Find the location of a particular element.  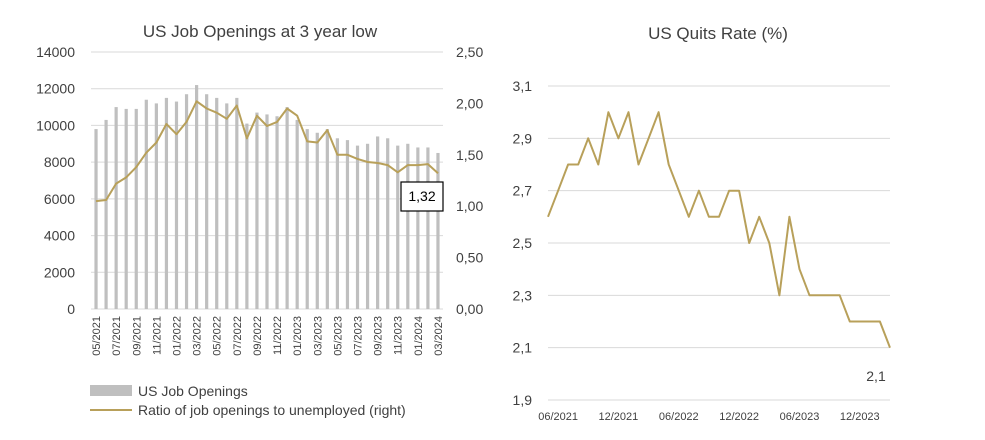

quits-y-tick-label: 2,7 is located at coordinates (523, 191).